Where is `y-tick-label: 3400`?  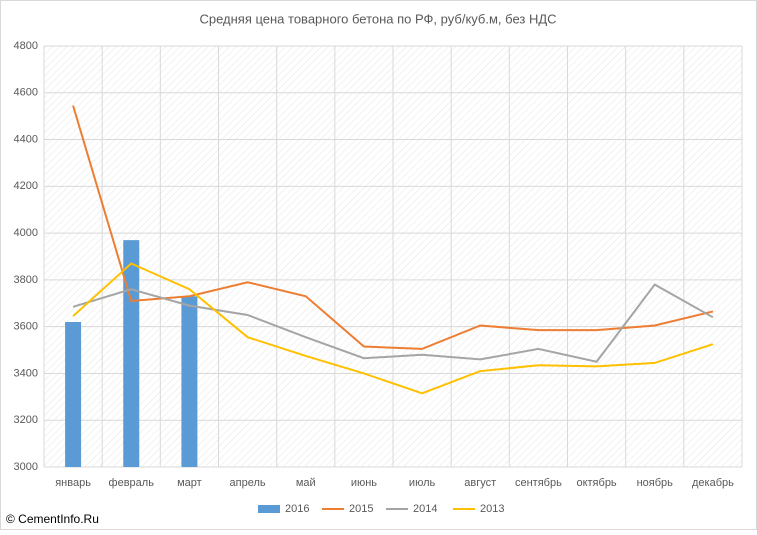 y-tick-label: 3400 is located at coordinates (26, 373).